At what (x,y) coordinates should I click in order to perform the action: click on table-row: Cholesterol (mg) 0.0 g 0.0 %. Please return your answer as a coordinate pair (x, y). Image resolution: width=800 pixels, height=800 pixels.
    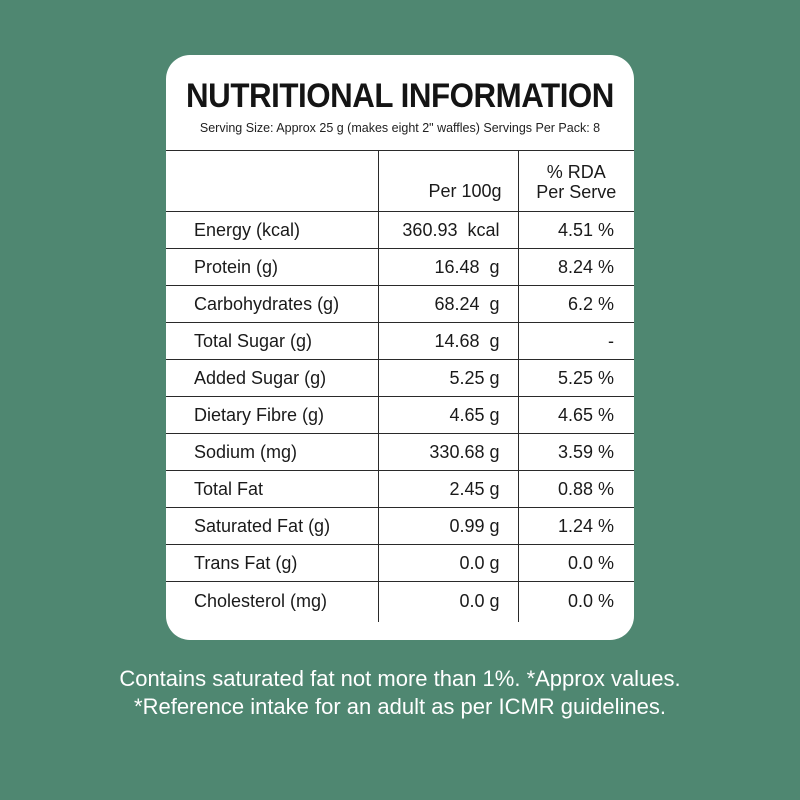
    Looking at the image, I should click on (400, 601).